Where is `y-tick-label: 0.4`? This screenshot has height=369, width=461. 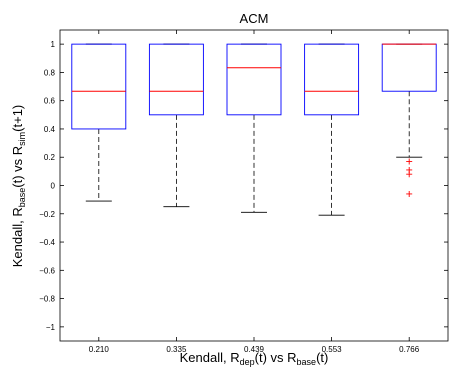
y-tick-label: 0.4 is located at coordinates (50, 129).